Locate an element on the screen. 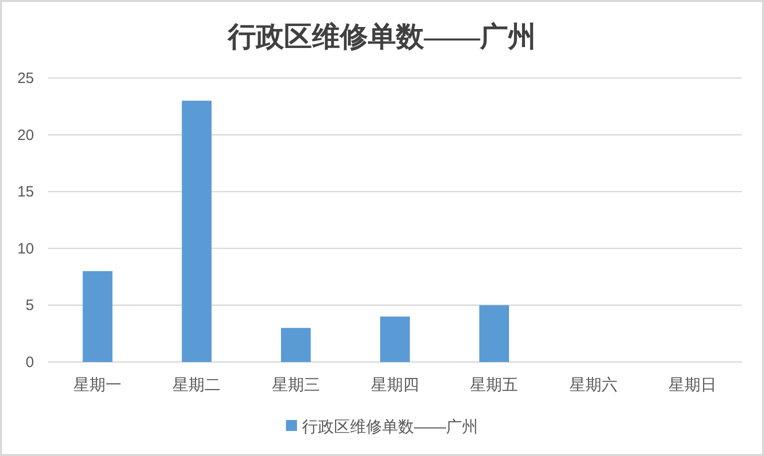 This screenshot has height=456, width=764. y-tick-label: 15 is located at coordinates (25, 192).